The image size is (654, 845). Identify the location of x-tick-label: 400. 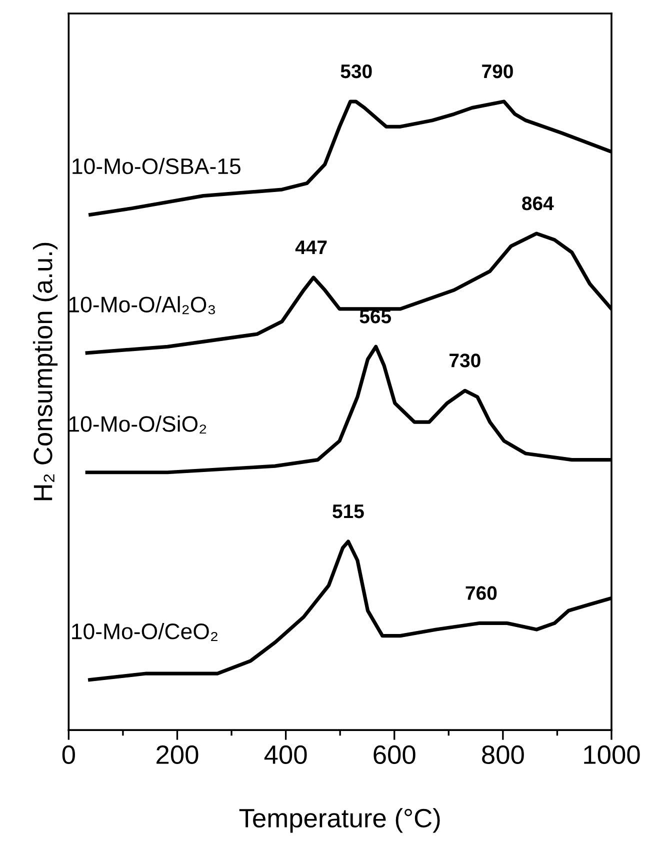
(285, 754).